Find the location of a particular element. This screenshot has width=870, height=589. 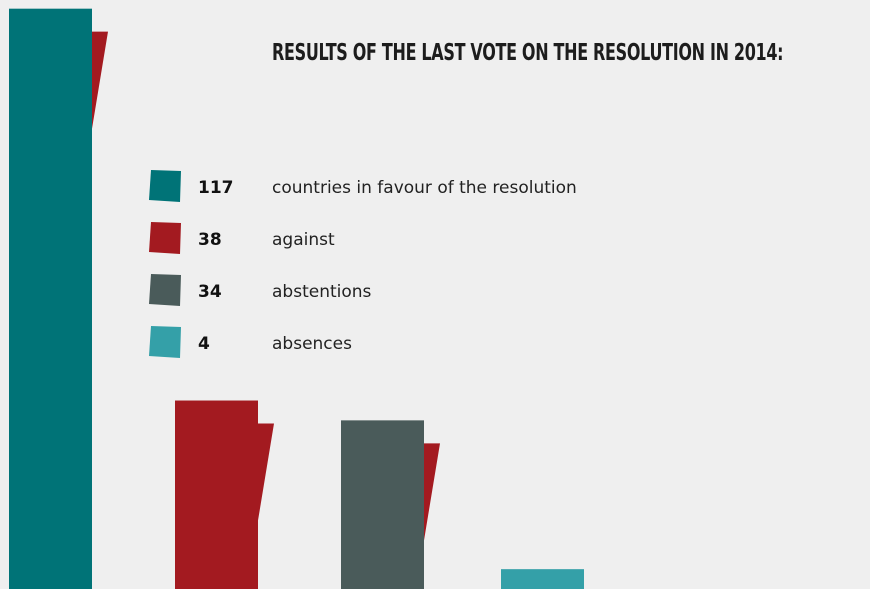

legend-item-against: 38 against is located at coordinates (499, 248).